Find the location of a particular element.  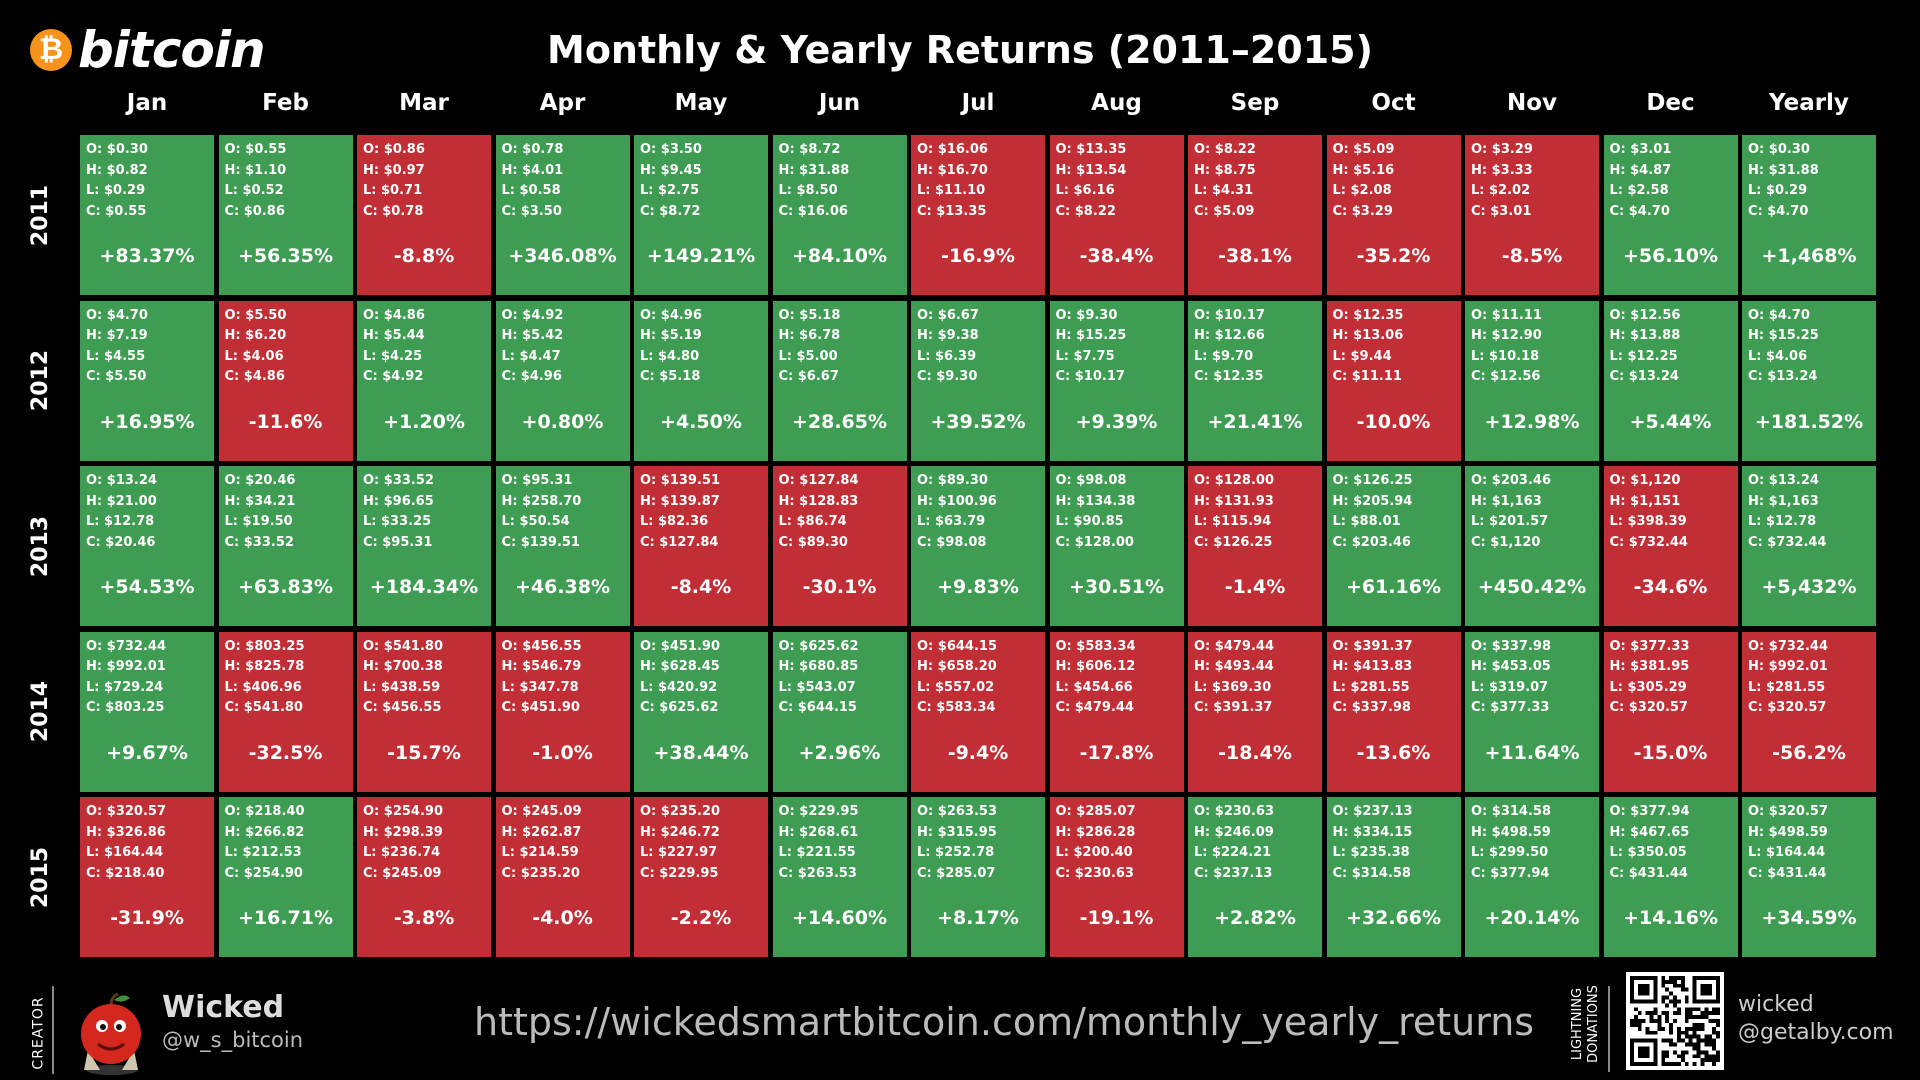

high-price: H: $205.94 is located at coordinates (1372, 501).